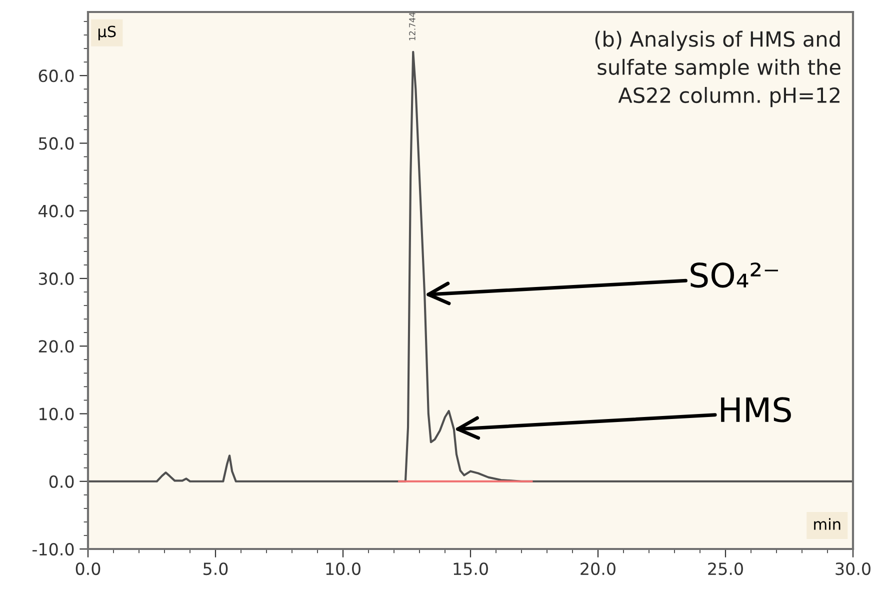  I want to click on x-axis-title: min, so click(827, 524).